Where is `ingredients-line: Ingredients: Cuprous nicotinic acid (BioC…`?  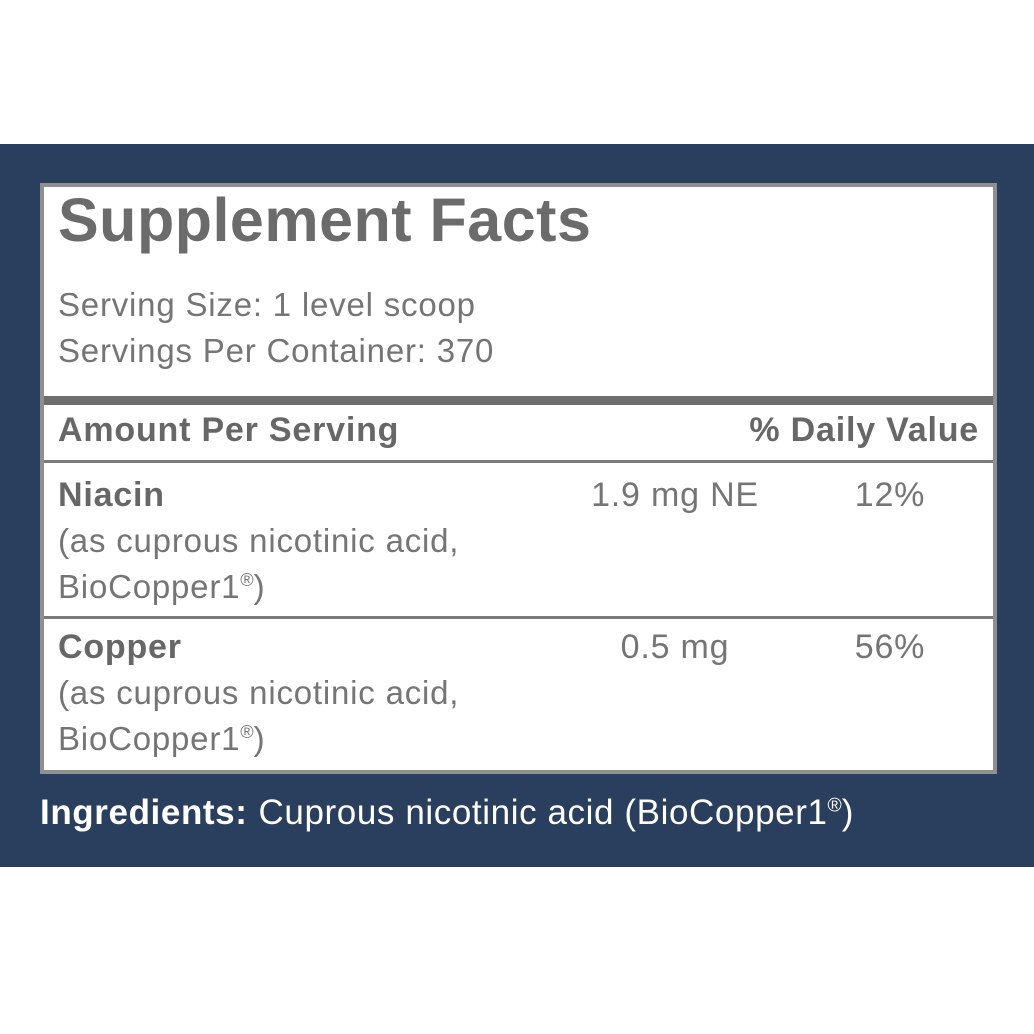
ingredients-line: Ingredients: Cuprous nicotinic acid (BioC… is located at coordinates (447, 813).